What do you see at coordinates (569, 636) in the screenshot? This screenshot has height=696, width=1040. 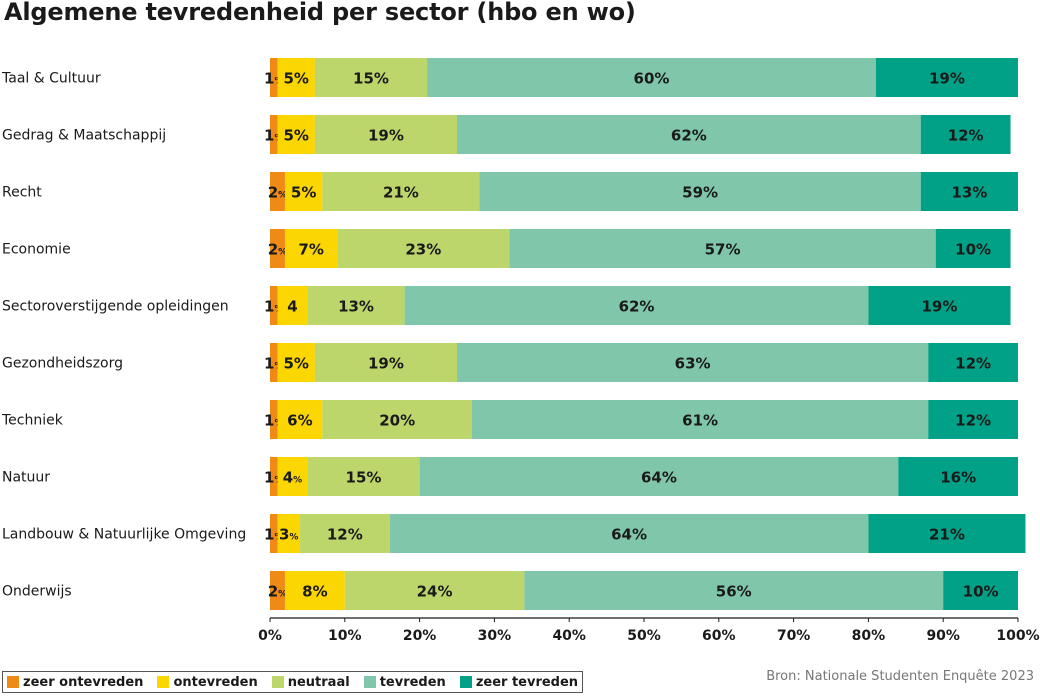 I see `x-tick-label: 40%` at bounding box center [569, 636].